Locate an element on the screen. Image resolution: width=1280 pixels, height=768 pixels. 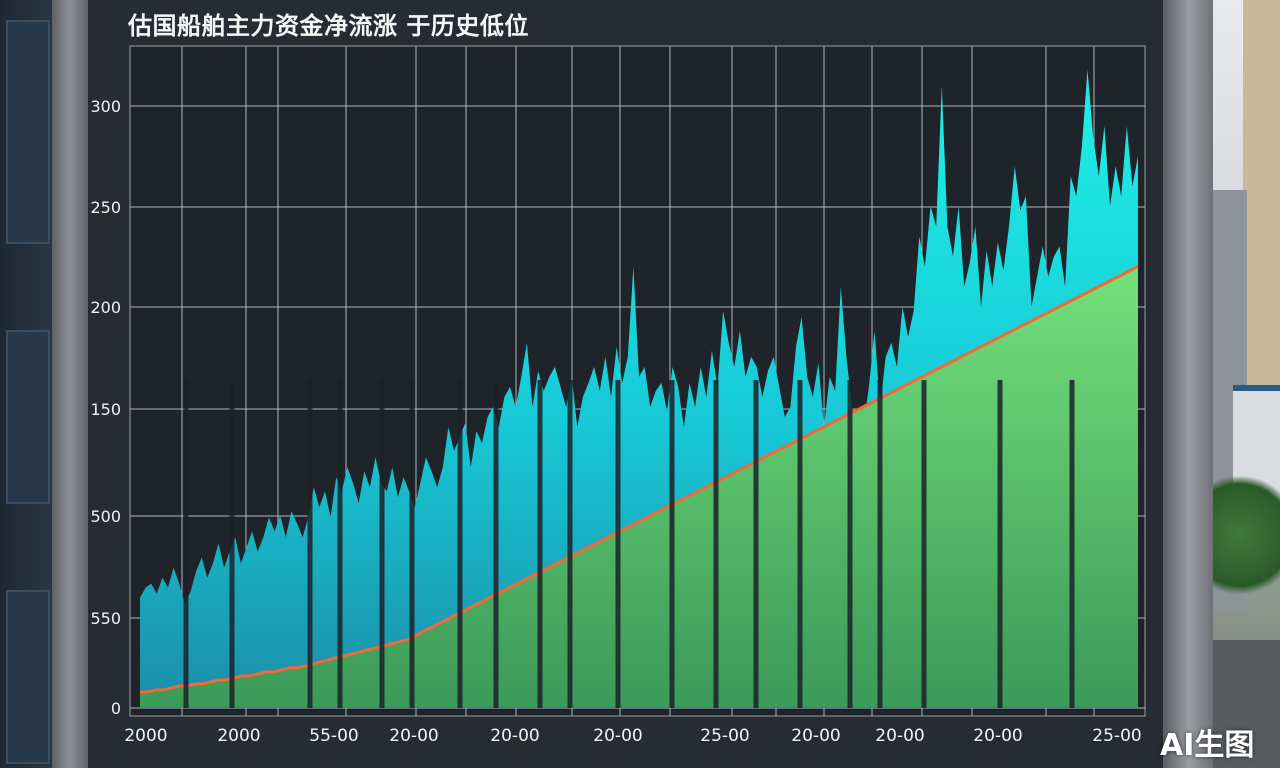
y-tick-label: 200 is located at coordinates (105, 307).